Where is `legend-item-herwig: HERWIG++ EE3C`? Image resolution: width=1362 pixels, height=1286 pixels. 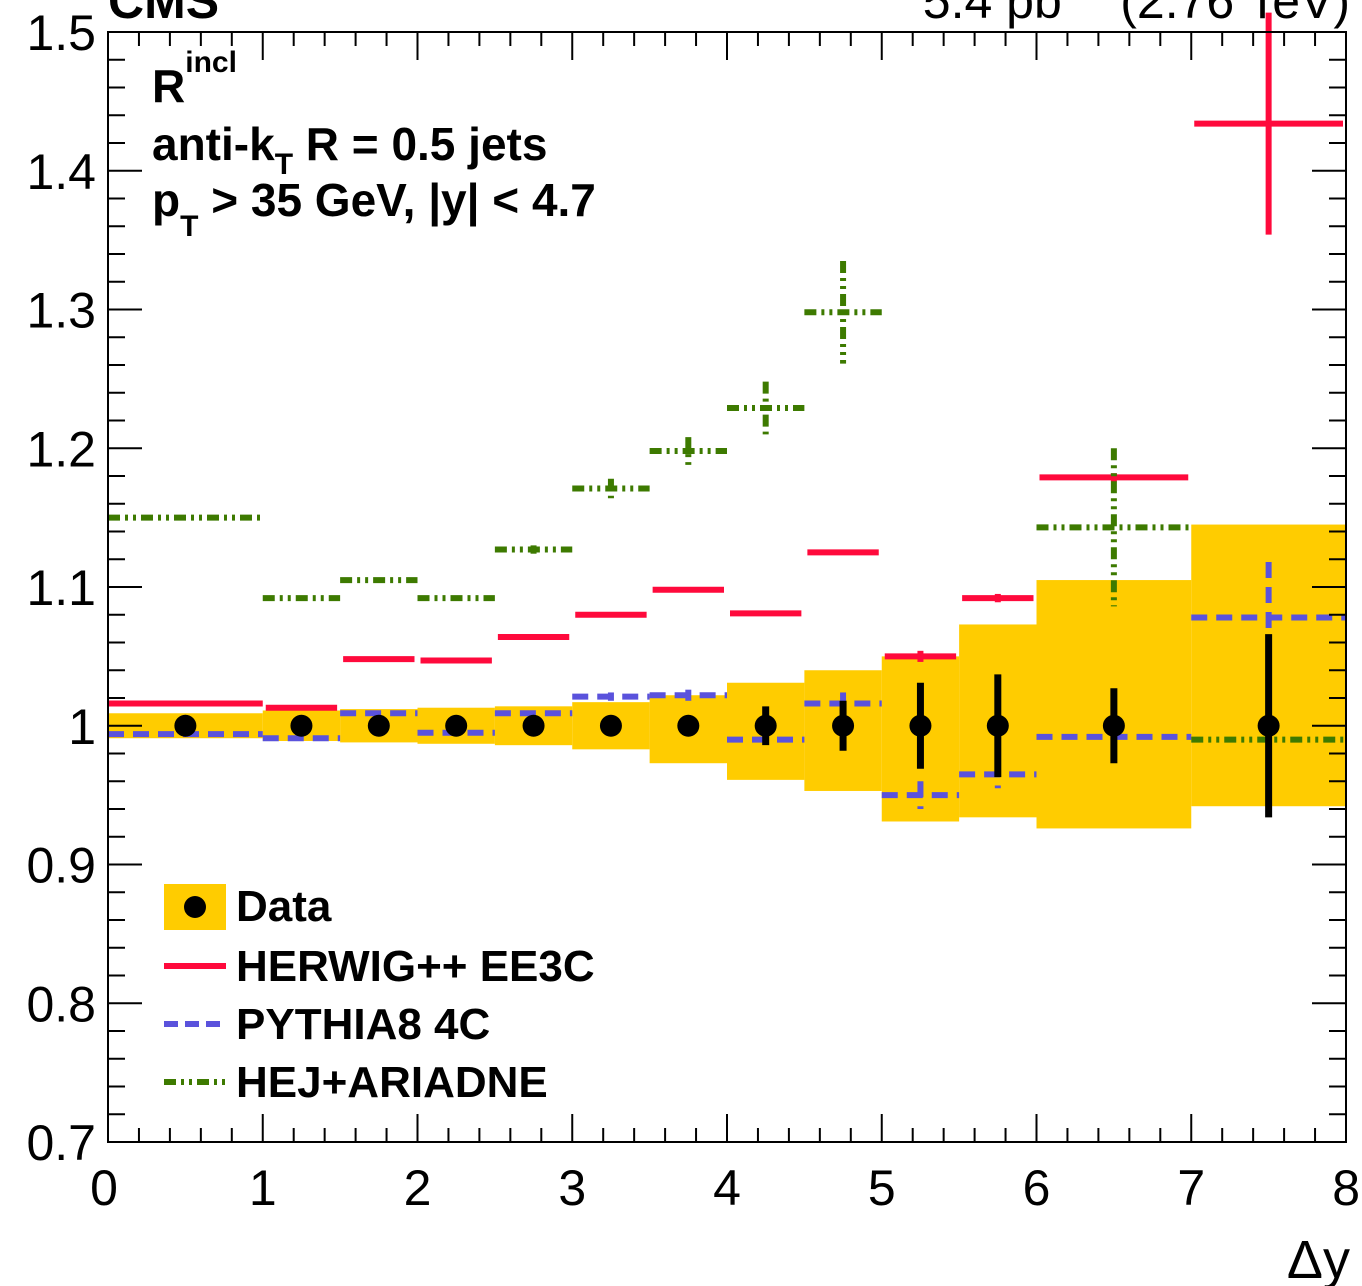
legend-item-herwig: HERWIG++ EE3C is located at coordinates (379, 966).